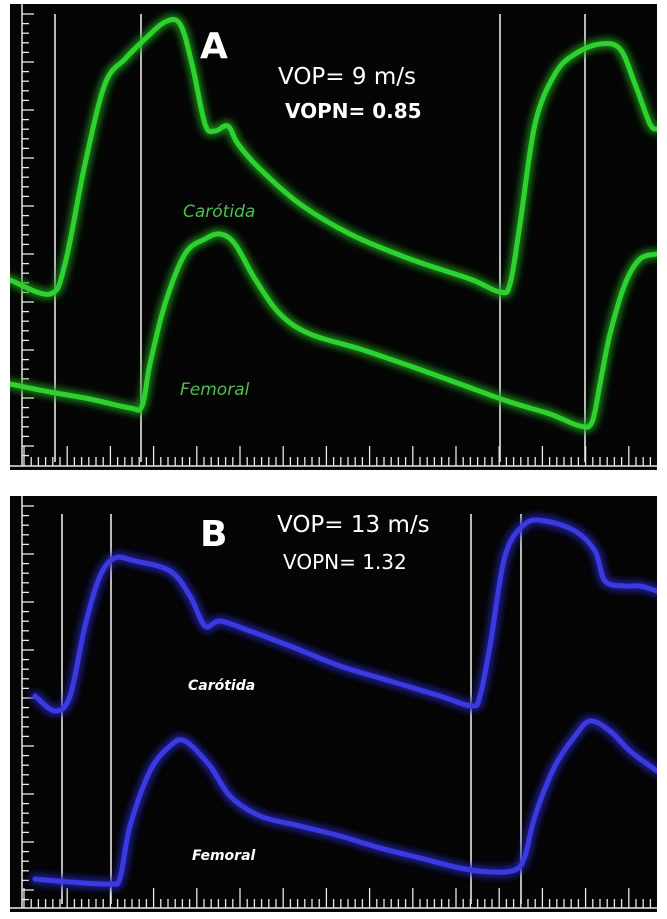 The image size is (667, 919). Describe the element at coordinates (345, 562) in the screenshot. I see `vopn-value-b: VOPN= 1.32` at that location.